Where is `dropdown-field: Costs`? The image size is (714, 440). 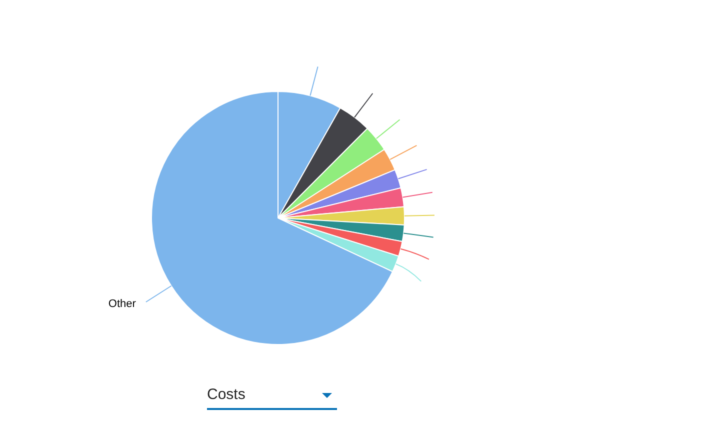
dropdown-field: Costs is located at coordinates (272, 396).